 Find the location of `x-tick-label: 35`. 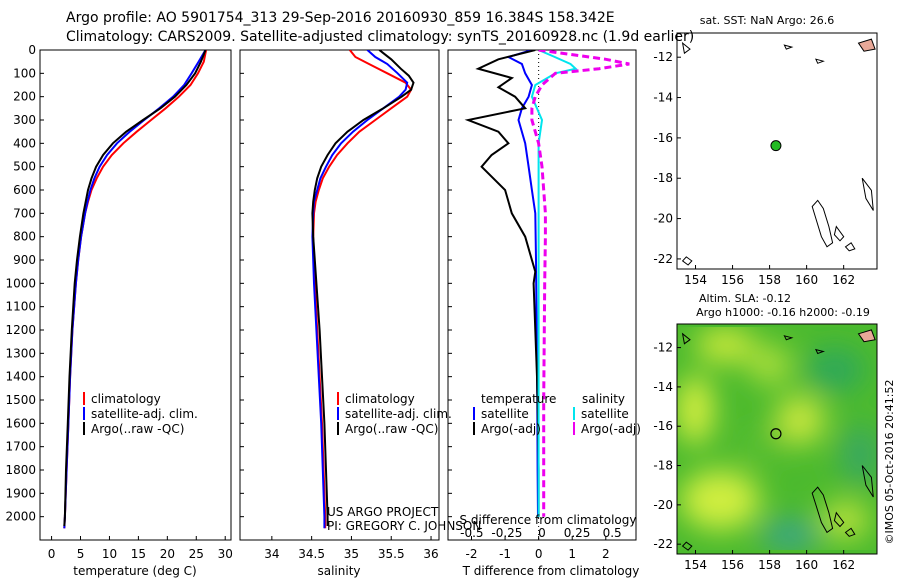

x-tick-label: 35 is located at coordinates (351, 554).